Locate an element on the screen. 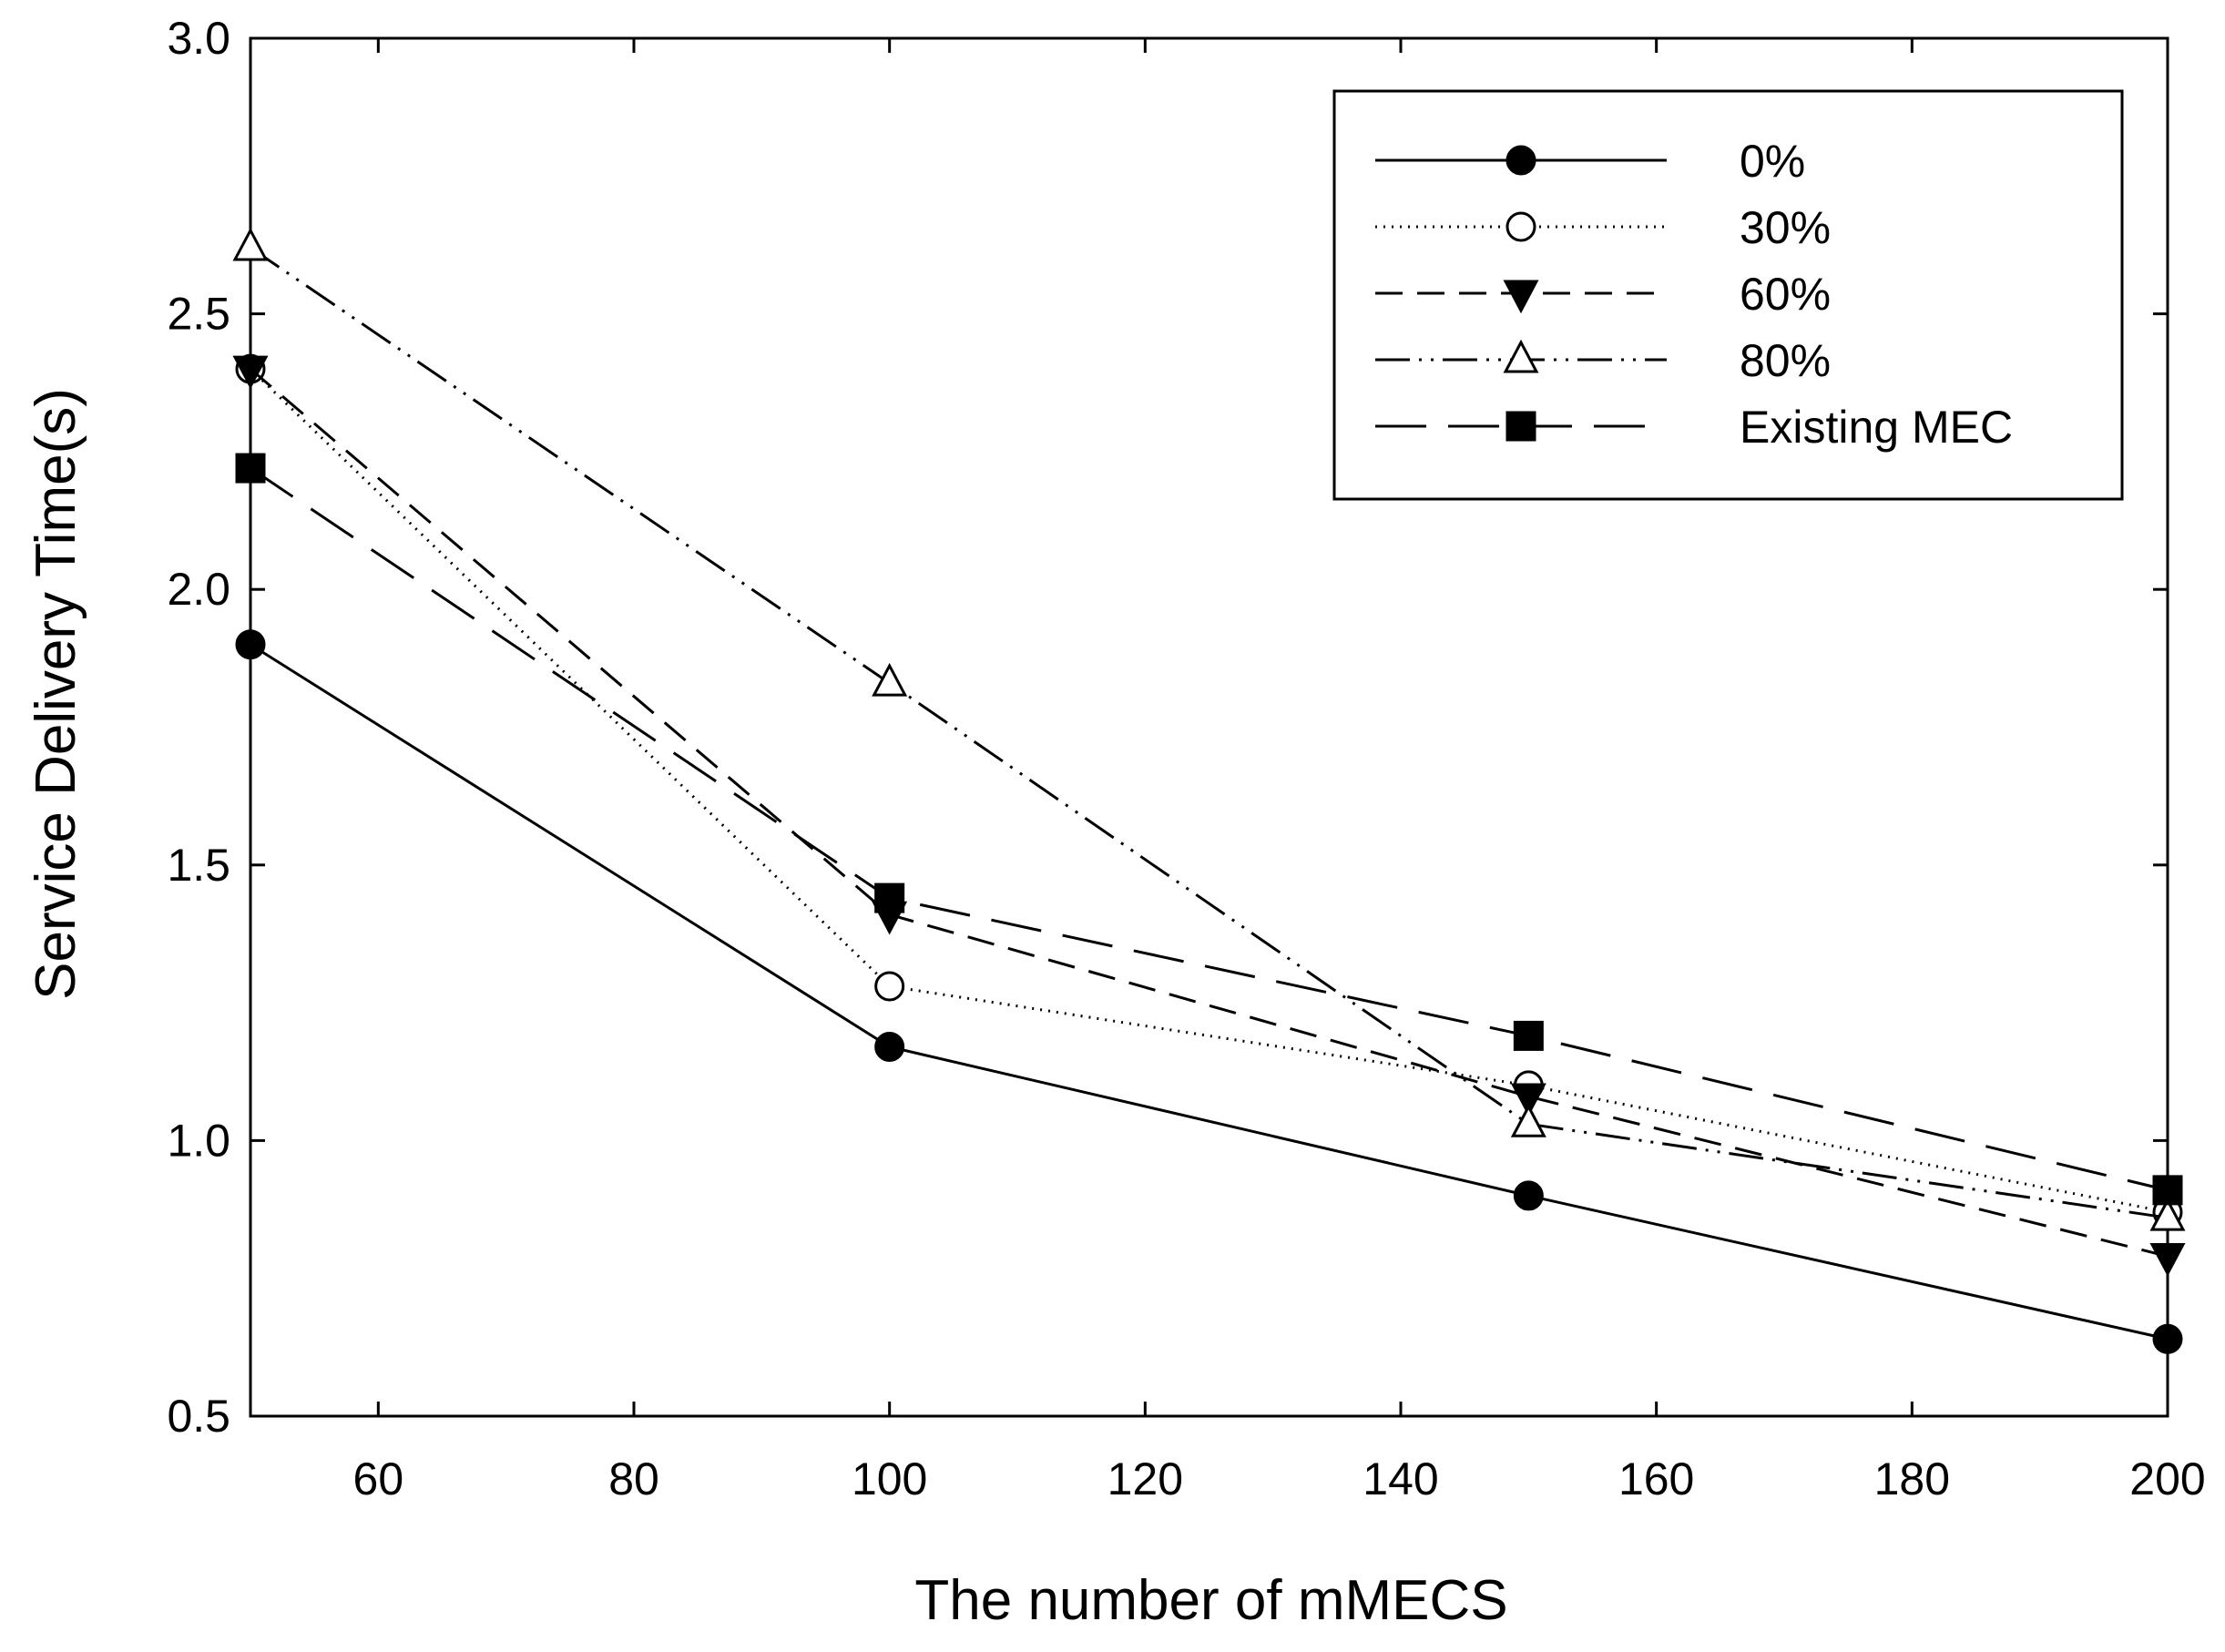  legend-item: 30% is located at coordinates (1603, 227).